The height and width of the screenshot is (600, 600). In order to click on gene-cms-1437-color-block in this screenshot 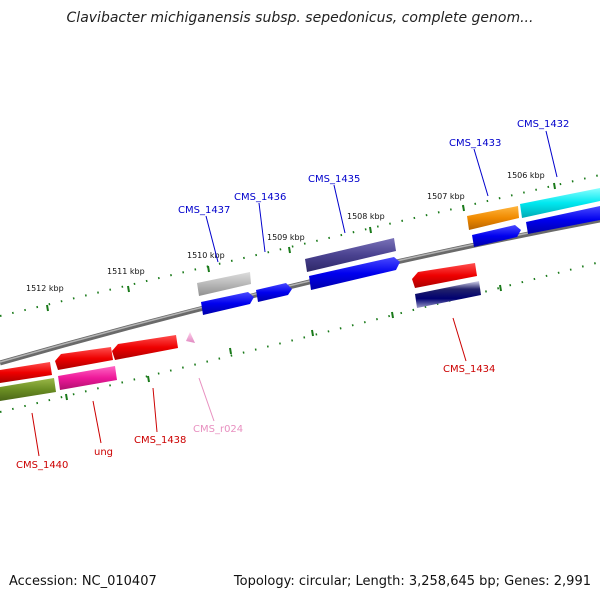, I will do `click(224, 284)`.